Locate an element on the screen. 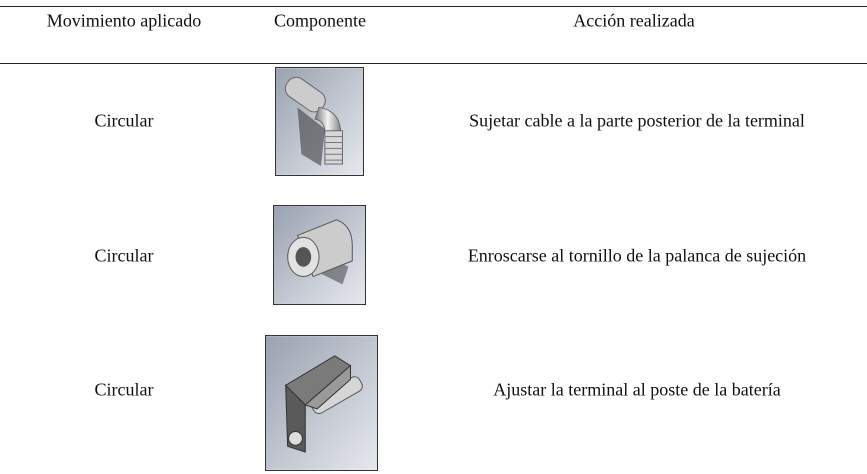 The height and width of the screenshot is (474, 867). threaded-sleeve is located at coordinates (319, 255).